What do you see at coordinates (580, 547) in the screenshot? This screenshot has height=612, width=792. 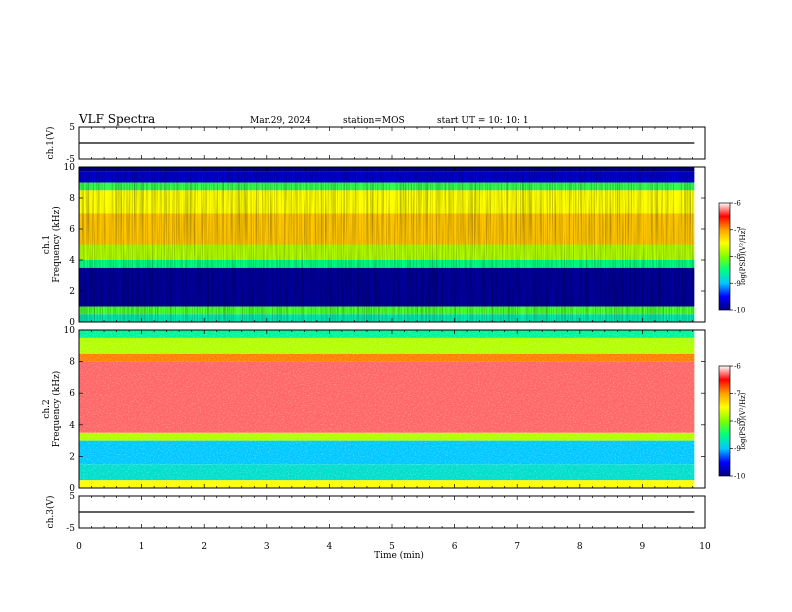 I see `x-tick-label: 8` at bounding box center [580, 547].